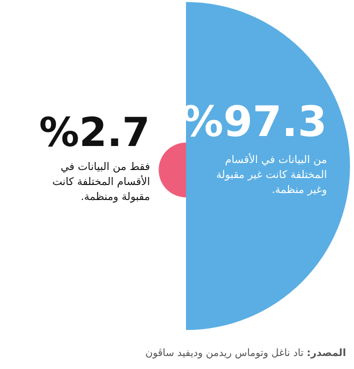 This screenshot has height=369, width=354. Describe the element at coordinates (271, 174) in the screenshot. I see `category-label: من البيانات في الأقسام المختلفة كانت غير مقبولة وغير منظمة.` at that location.